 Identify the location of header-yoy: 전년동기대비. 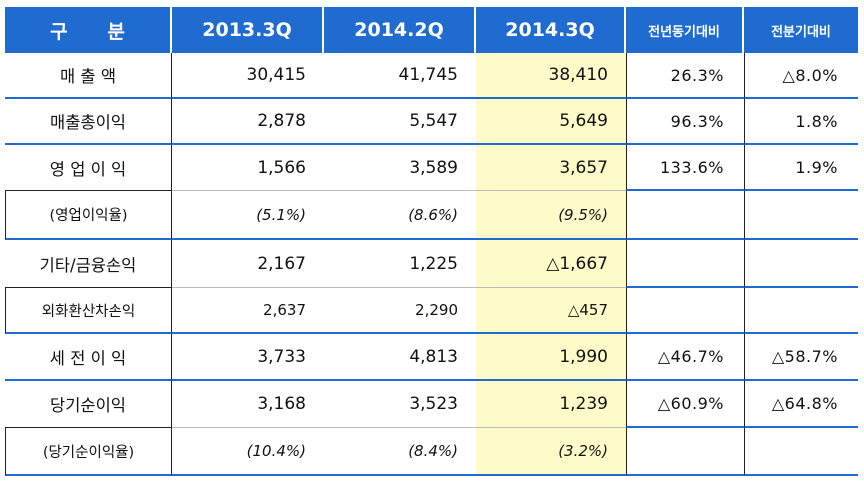
(685, 30).